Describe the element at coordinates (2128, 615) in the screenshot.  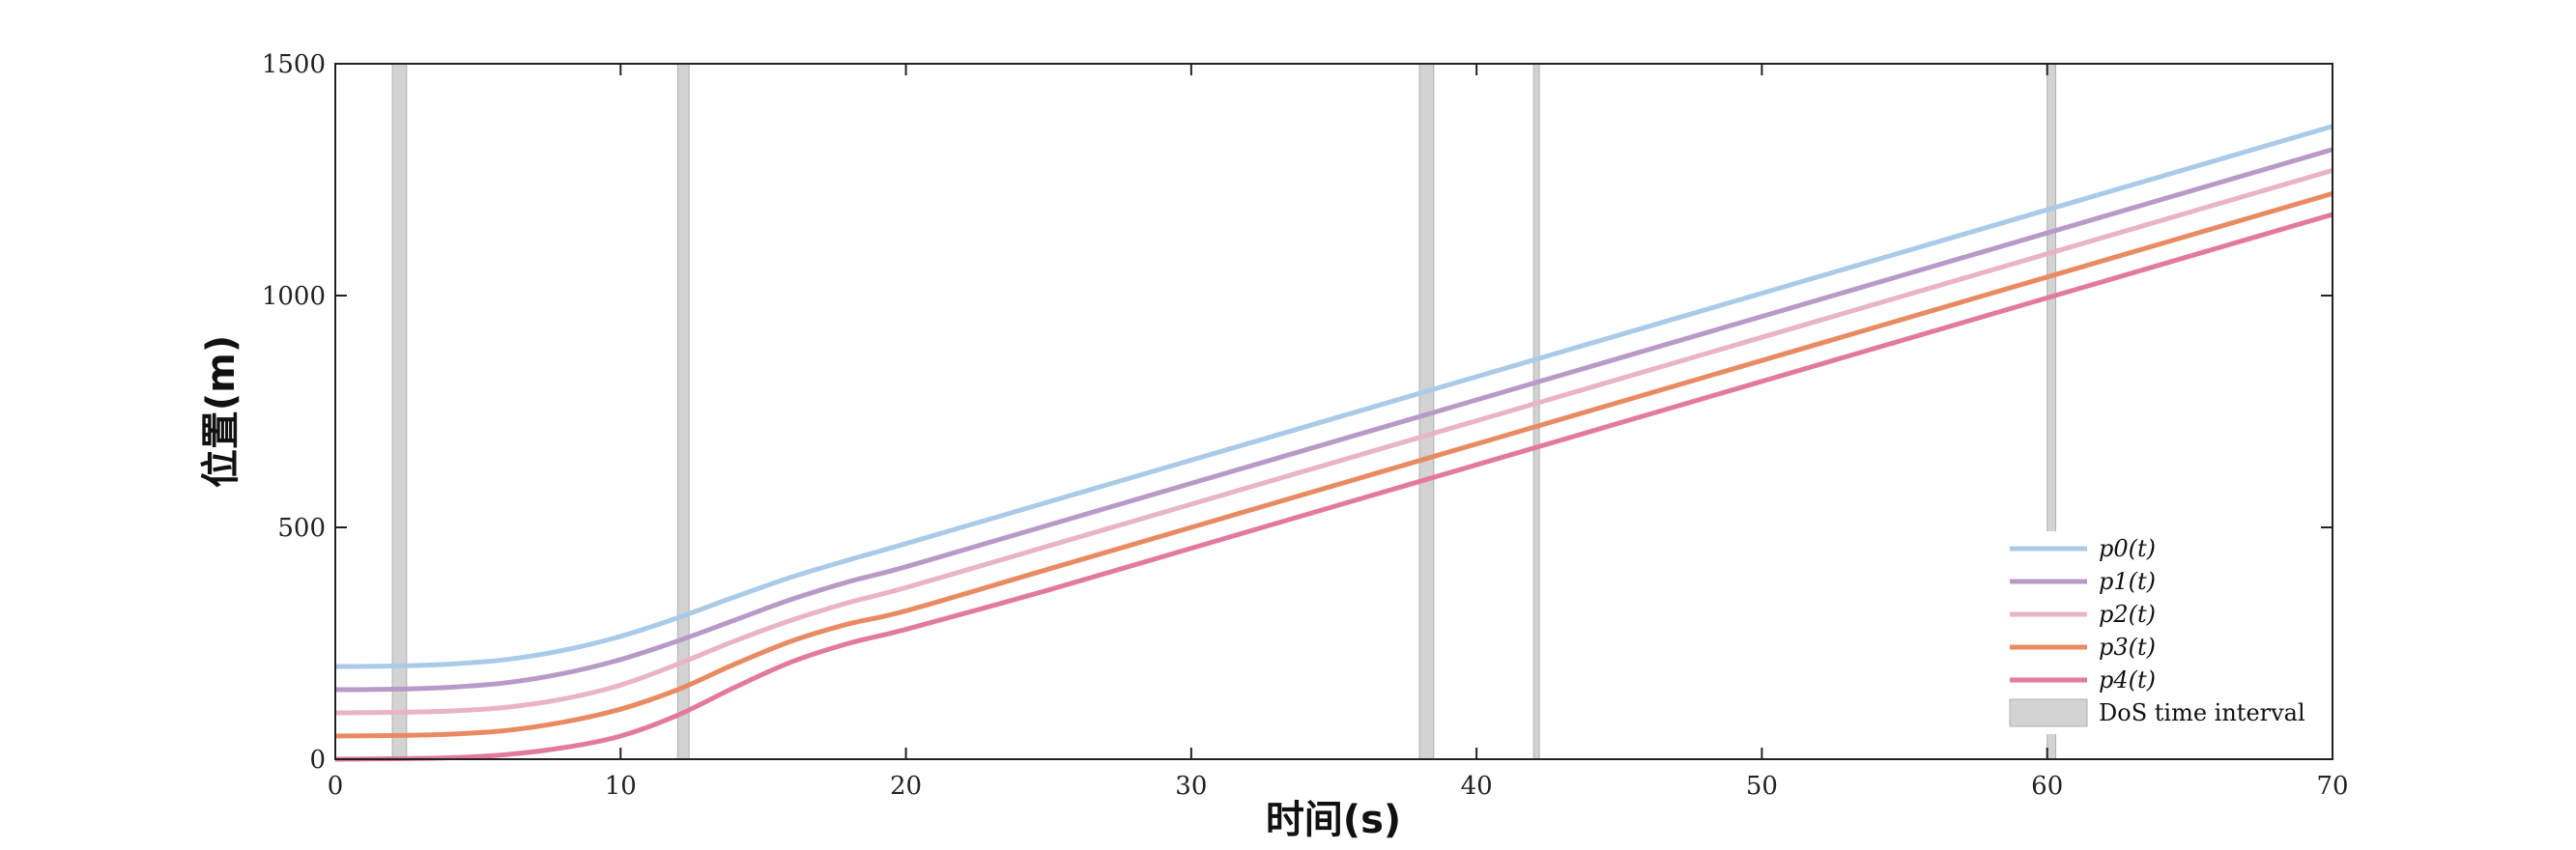
I see `legend-label-p2: p2(t)` at that location.